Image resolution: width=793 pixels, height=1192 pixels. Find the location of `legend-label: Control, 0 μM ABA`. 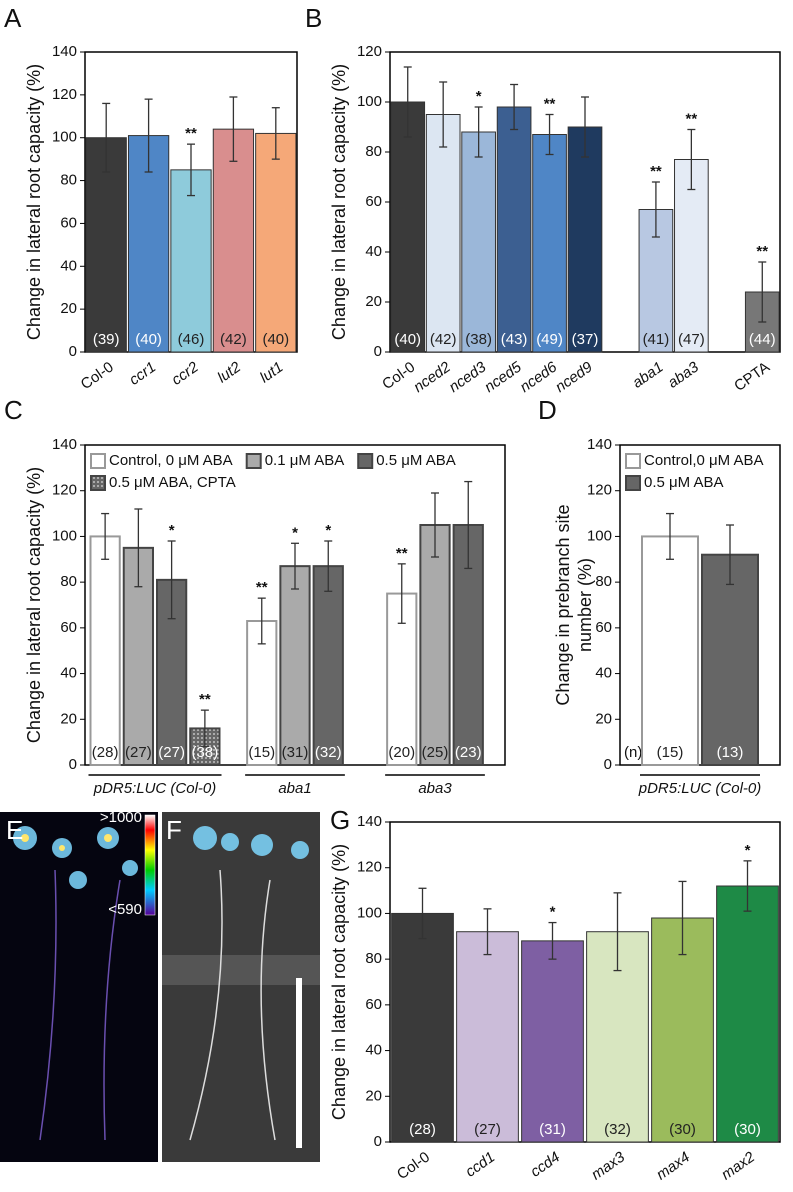

legend-label: Control, 0 μM ABA is located at coordinates (171, 460).